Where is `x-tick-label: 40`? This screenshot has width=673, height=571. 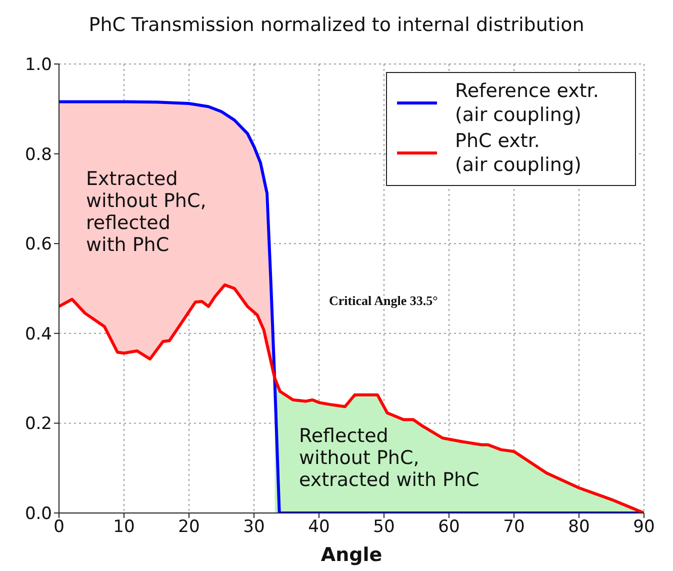 x-tick-label: 40 is located at coordinates (319, 527).